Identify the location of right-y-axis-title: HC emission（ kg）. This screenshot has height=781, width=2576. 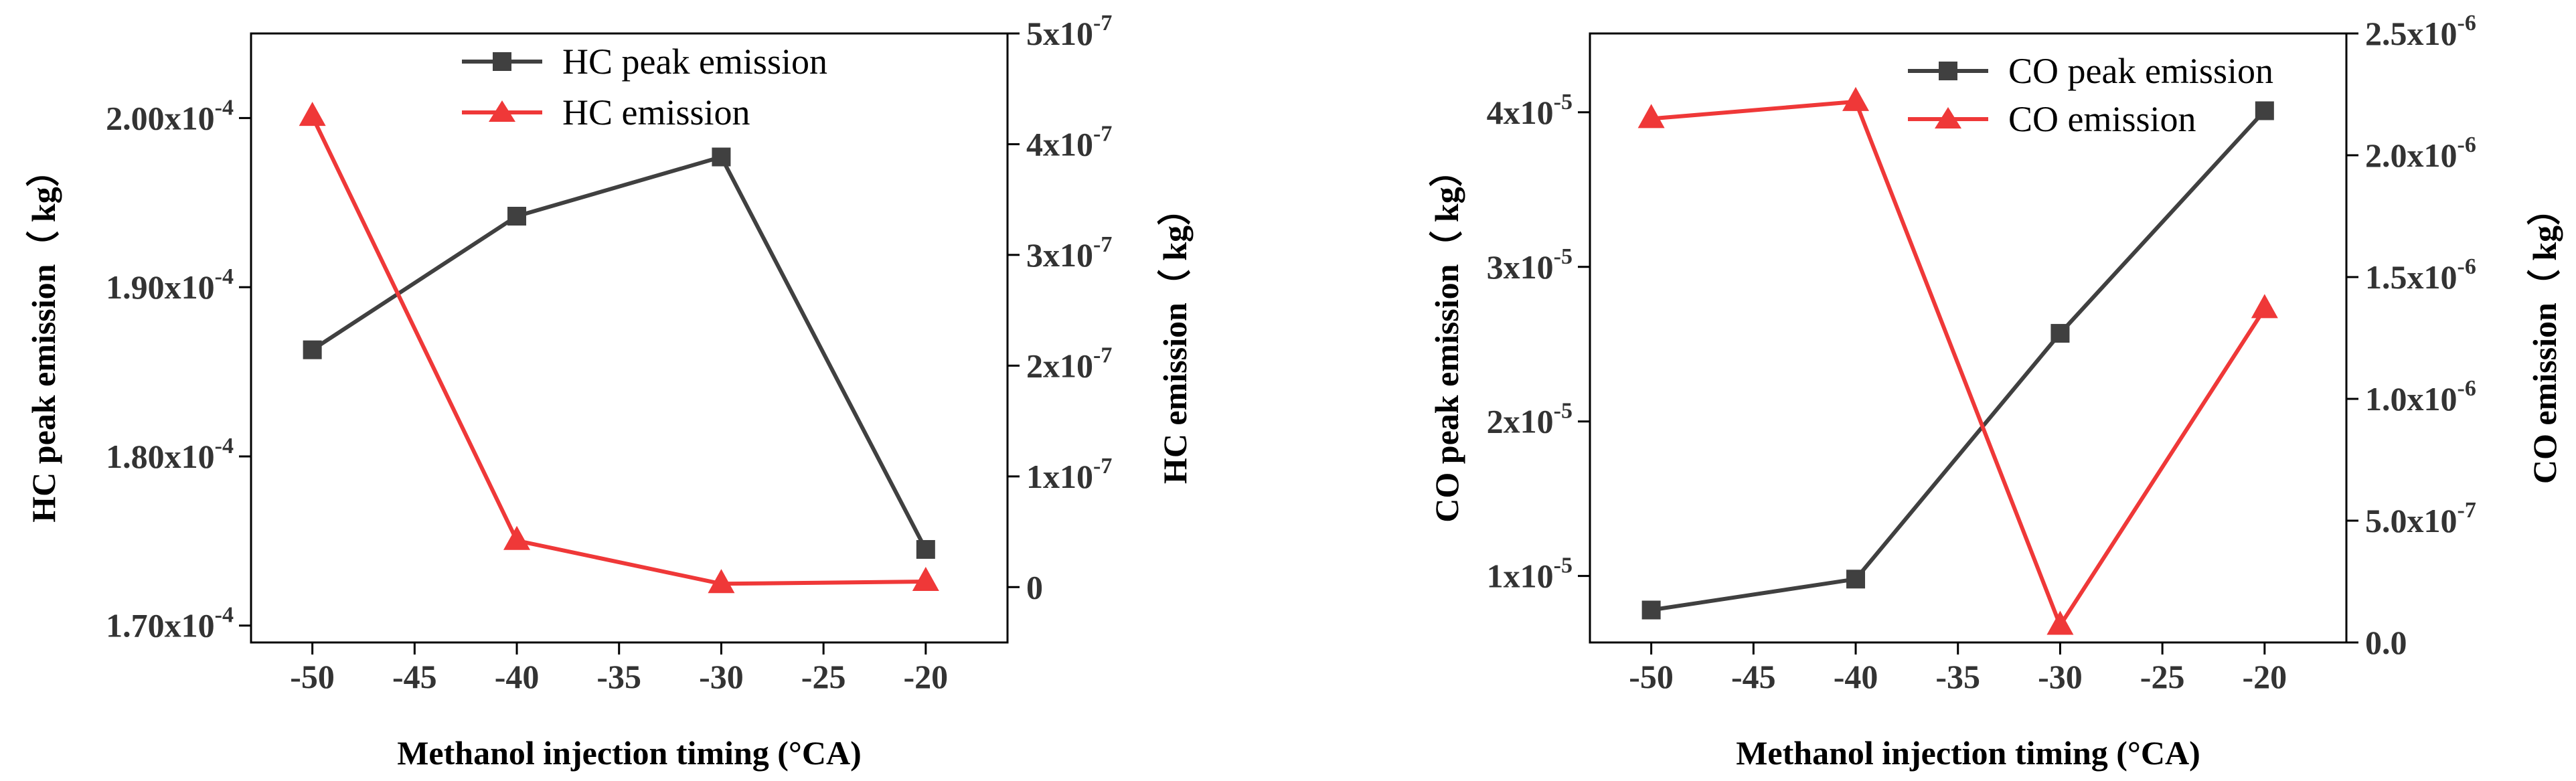
(1175, 338).